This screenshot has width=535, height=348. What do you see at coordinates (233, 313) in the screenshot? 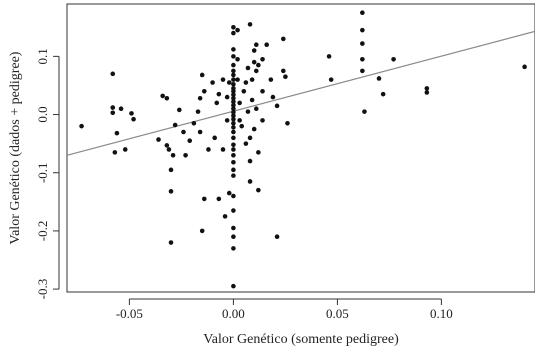
I see `x-tick-label: 0.00` at bounding box center [233, 313].